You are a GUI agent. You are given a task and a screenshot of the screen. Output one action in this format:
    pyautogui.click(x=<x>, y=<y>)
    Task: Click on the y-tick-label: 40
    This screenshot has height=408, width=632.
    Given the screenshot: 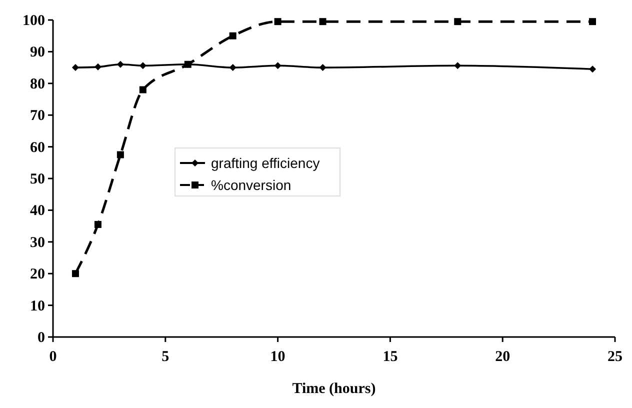 What is the action you would take?
    pyautogui.click(x=37, y=211)
    